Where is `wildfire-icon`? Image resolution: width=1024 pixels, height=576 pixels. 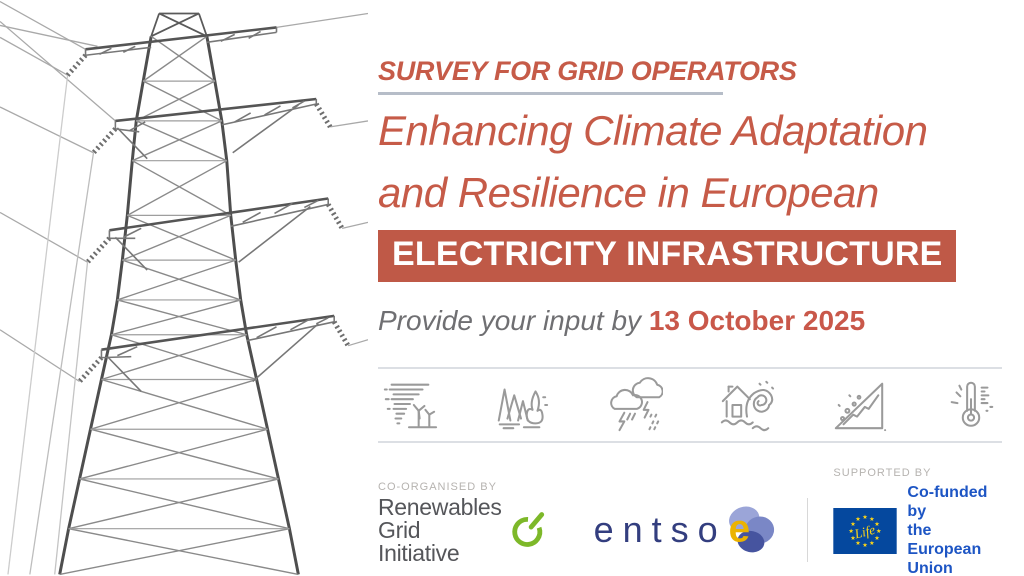
wildfire-icon is located at coordinates (521, 405).